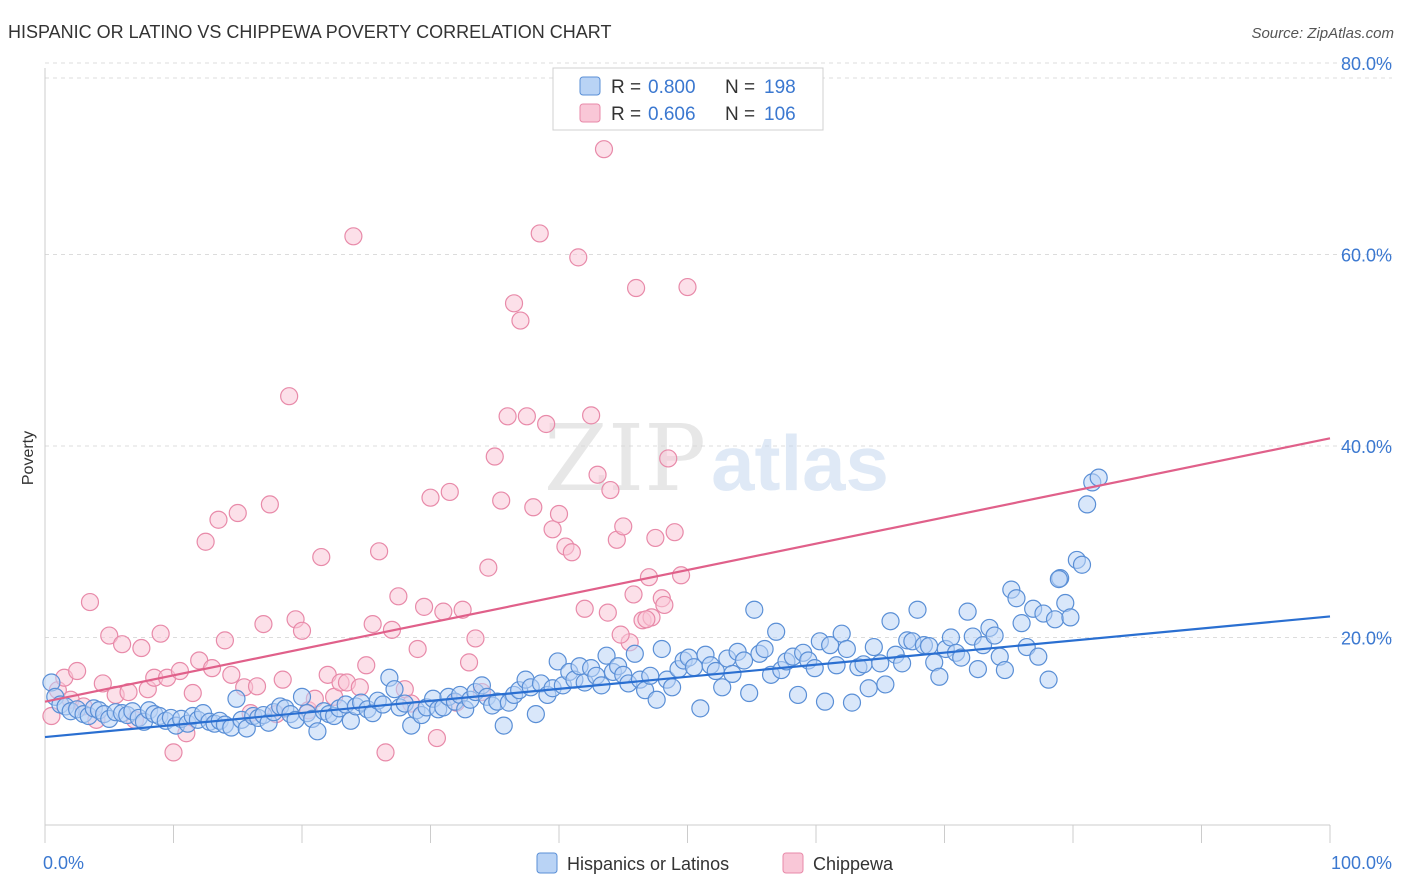  What do you see at coordinates (1322, 33) in the screenshot?
I see `source-label: Source: ZipAtlas.com` at bounding box center [1322, 33].